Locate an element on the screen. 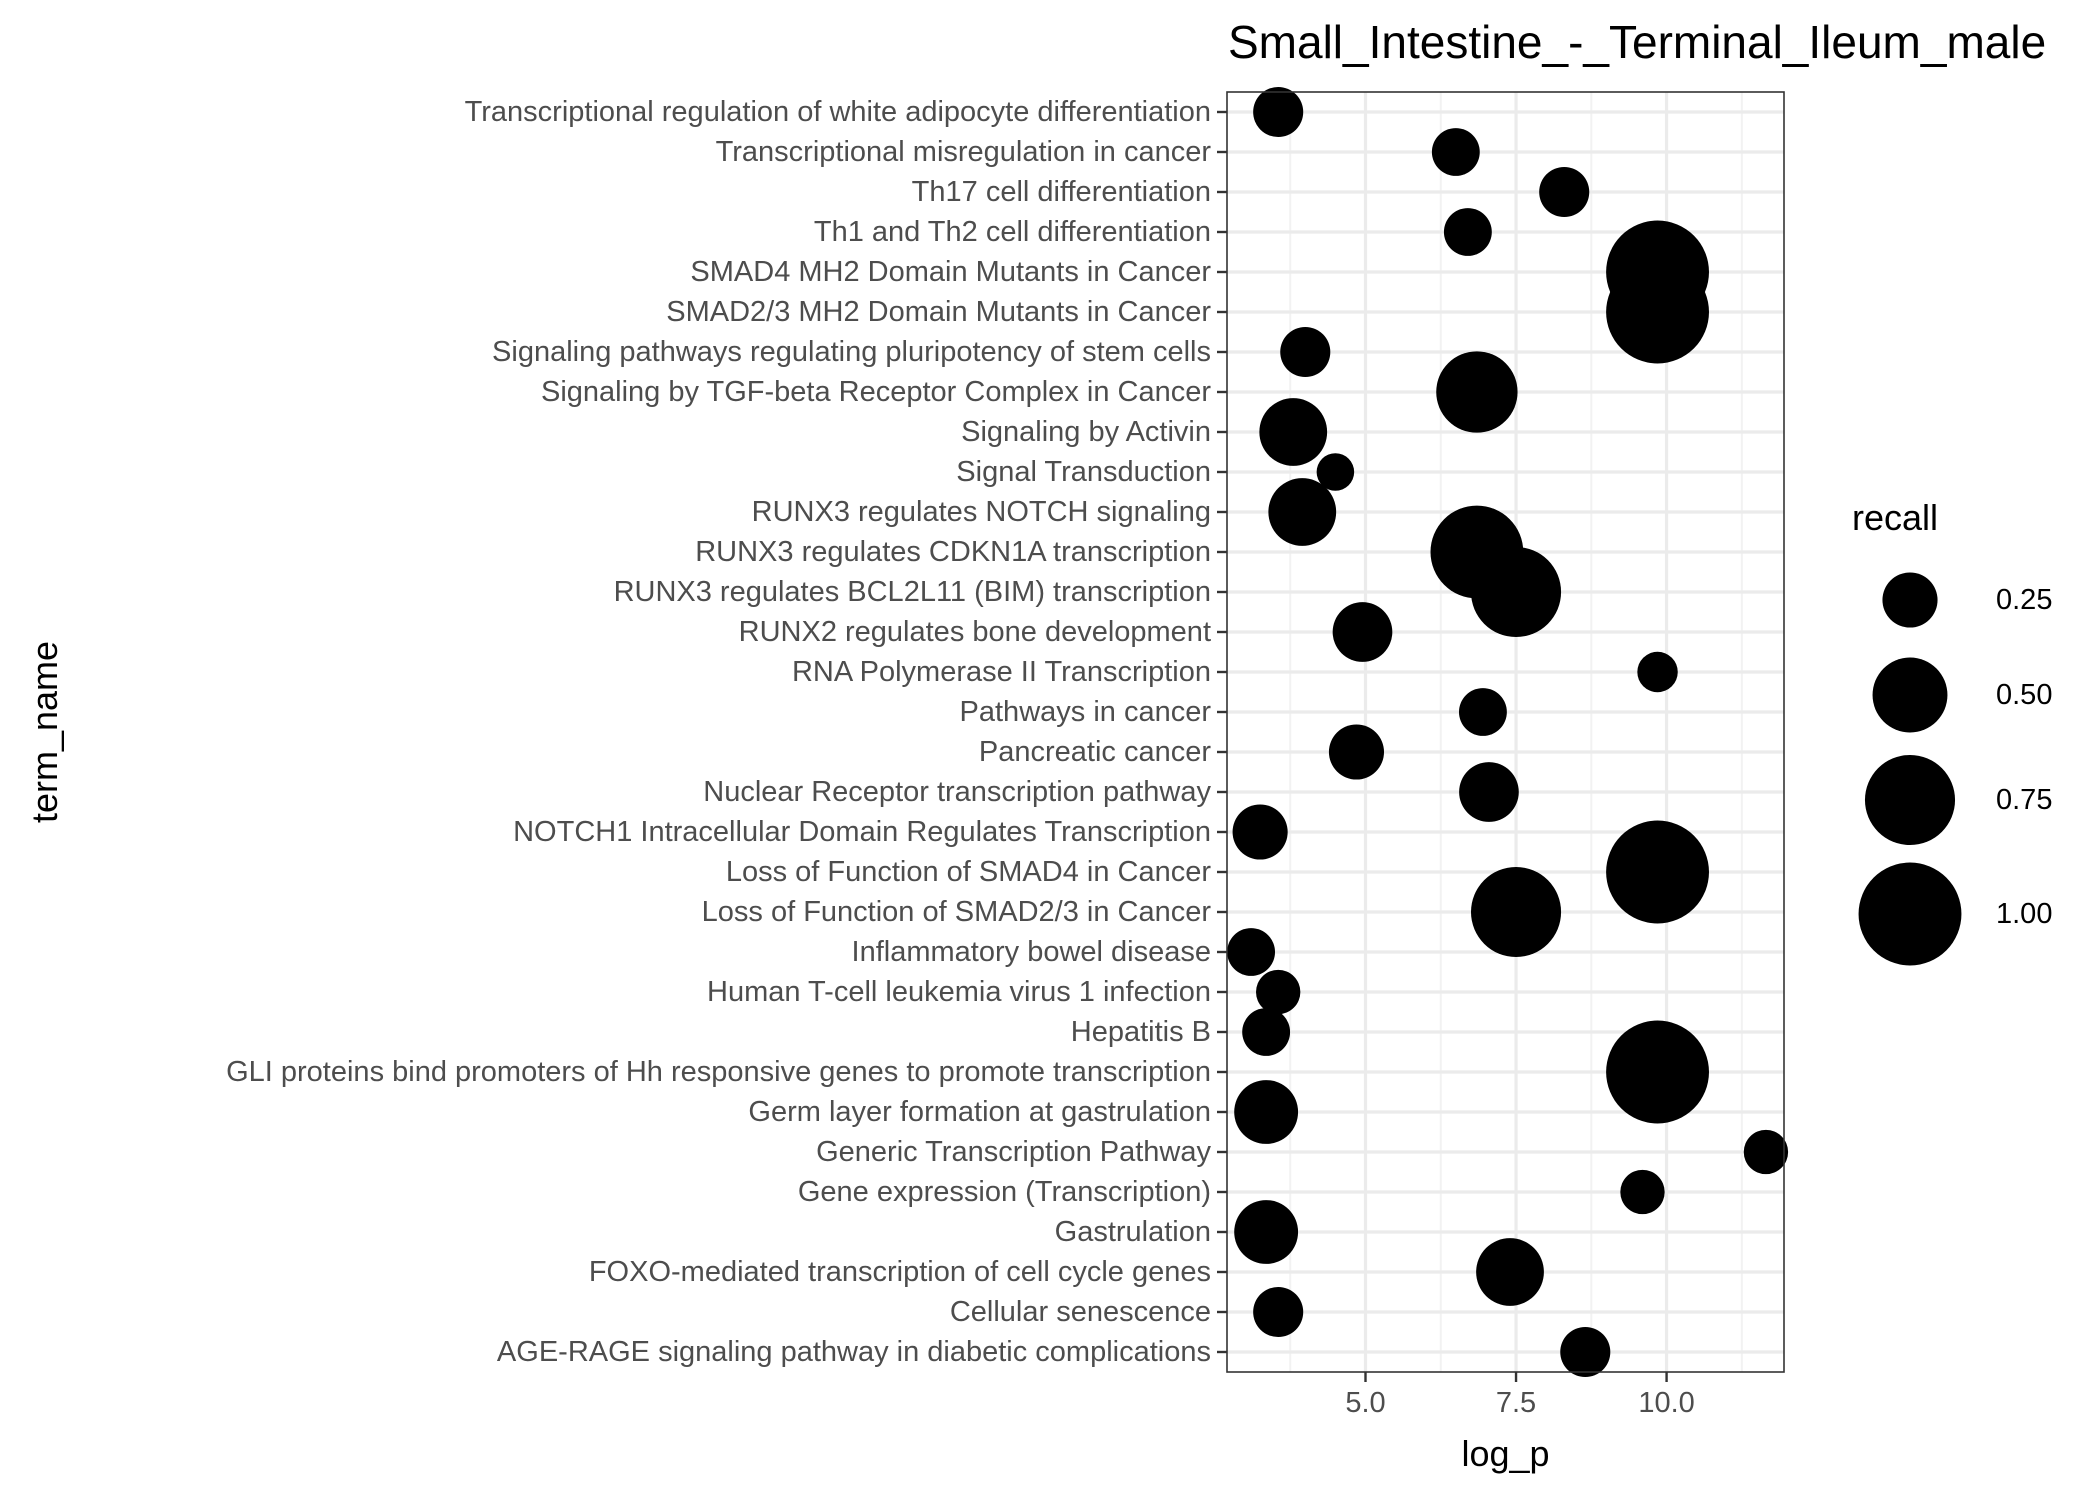 This screenshot has width=2100, height=1499. legend-label: 0.75 is located at coordinates (2024, 800).